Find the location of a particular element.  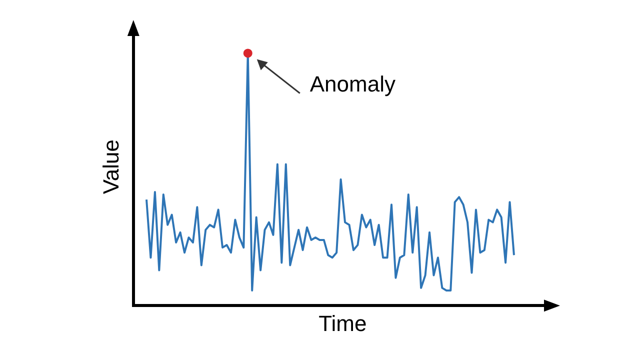

y-axis-title: Value is located at coordinates (111, 166).